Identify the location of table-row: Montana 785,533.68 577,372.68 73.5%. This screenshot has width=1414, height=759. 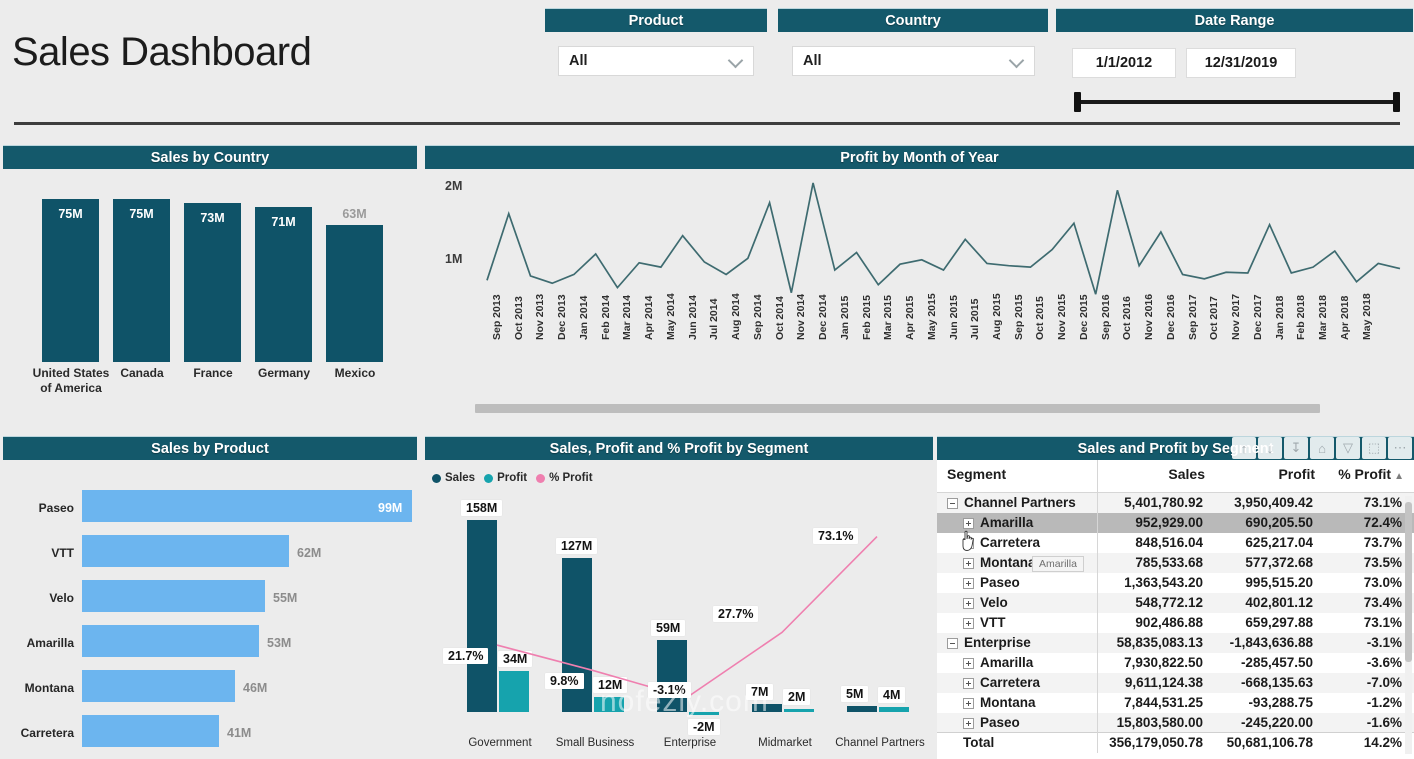
(1175, 562).